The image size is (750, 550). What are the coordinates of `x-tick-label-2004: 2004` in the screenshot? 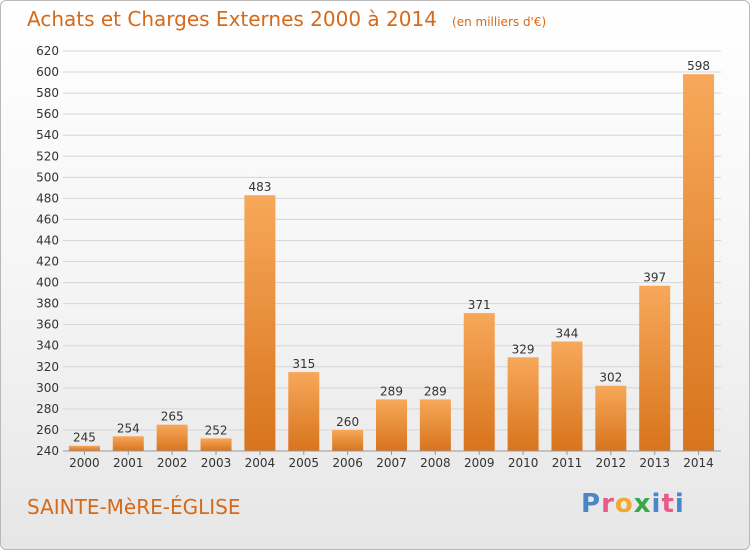 It's located at (260, 463).